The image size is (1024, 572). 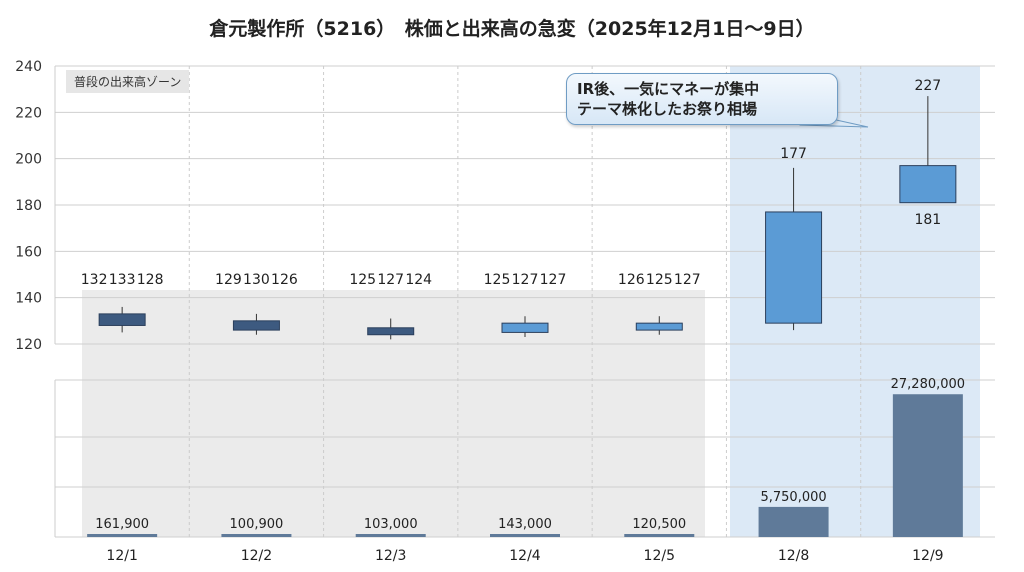 I want to click on volume-label: 100,900, so click(x=257, y=524).